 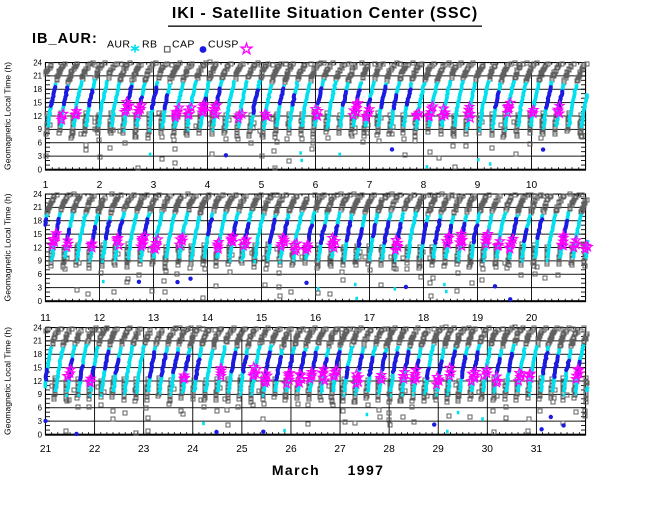 I want to click on svg-text: 22, so click(x=95, y=449).